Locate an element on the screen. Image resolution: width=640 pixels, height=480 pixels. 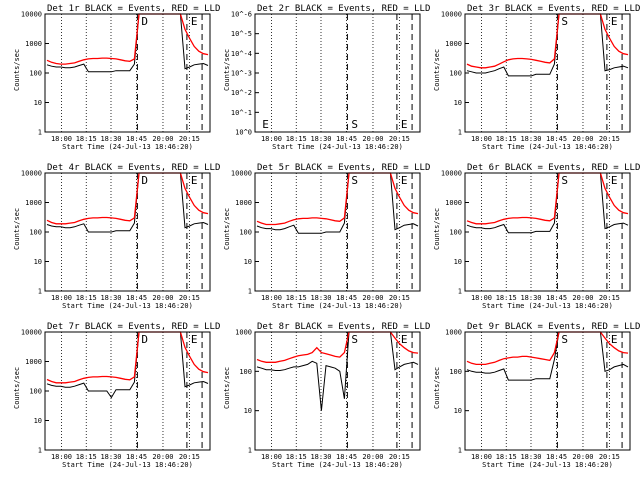
panel-title: Det 1r BLACK = Events, RED = LLD is located at coordinates (133, 9).